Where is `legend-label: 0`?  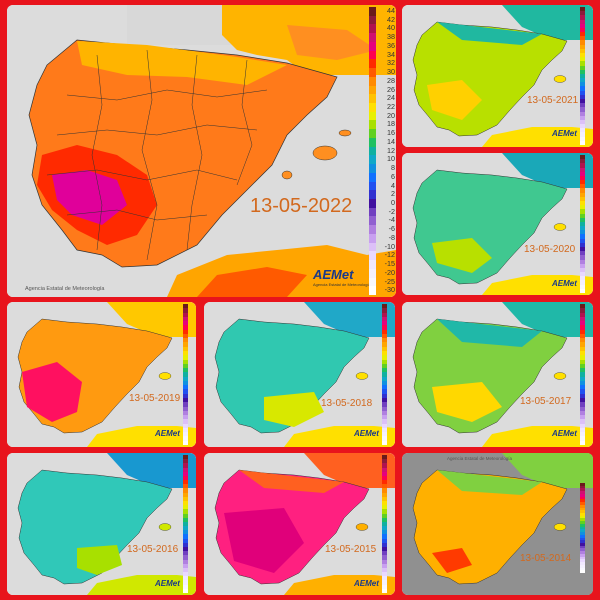
legend-label: 0 is located at coordinates (393, 202).